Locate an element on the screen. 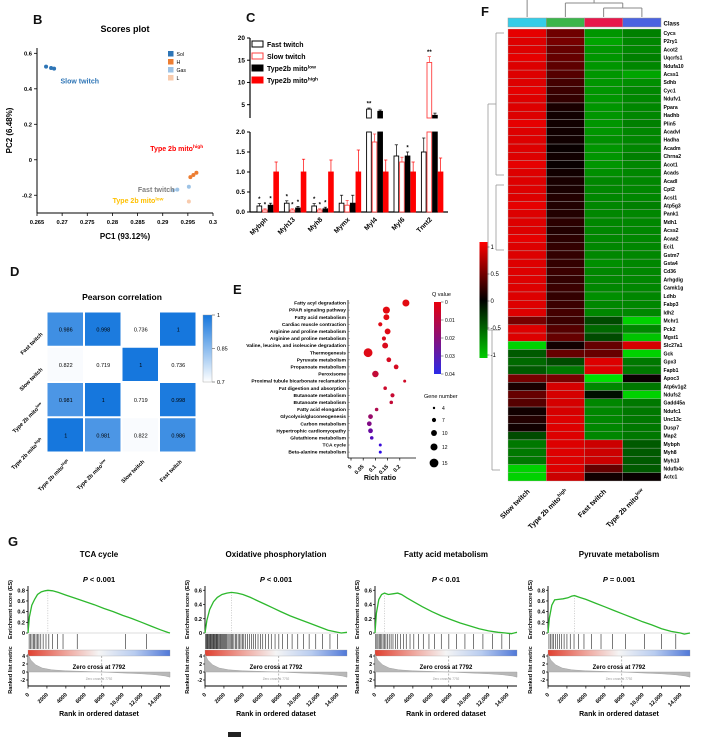 The height and width of the screenshot is (737, 711). pathway-label: Beta-alanine metabolism is located at coordinates (317, 453).